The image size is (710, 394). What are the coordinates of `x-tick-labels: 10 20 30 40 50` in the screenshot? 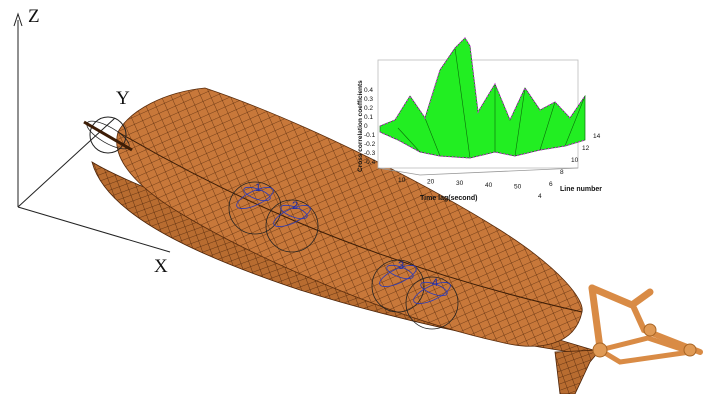 It's located at (460, 183).